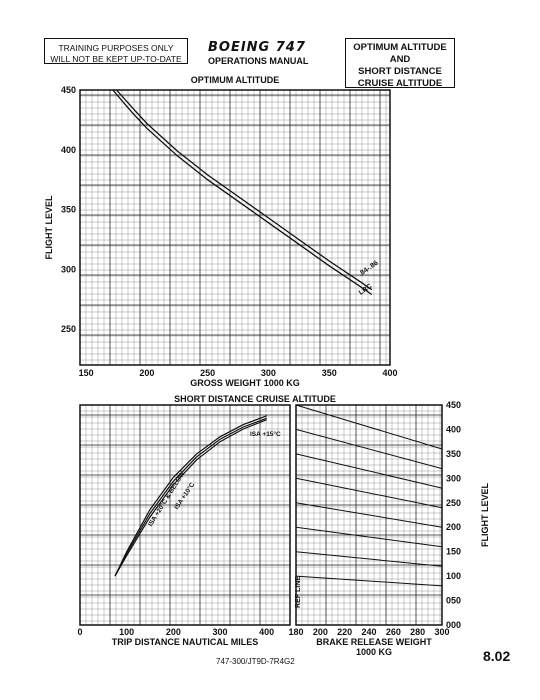  I want to click on page-number: 8.02, so click(497, 656).